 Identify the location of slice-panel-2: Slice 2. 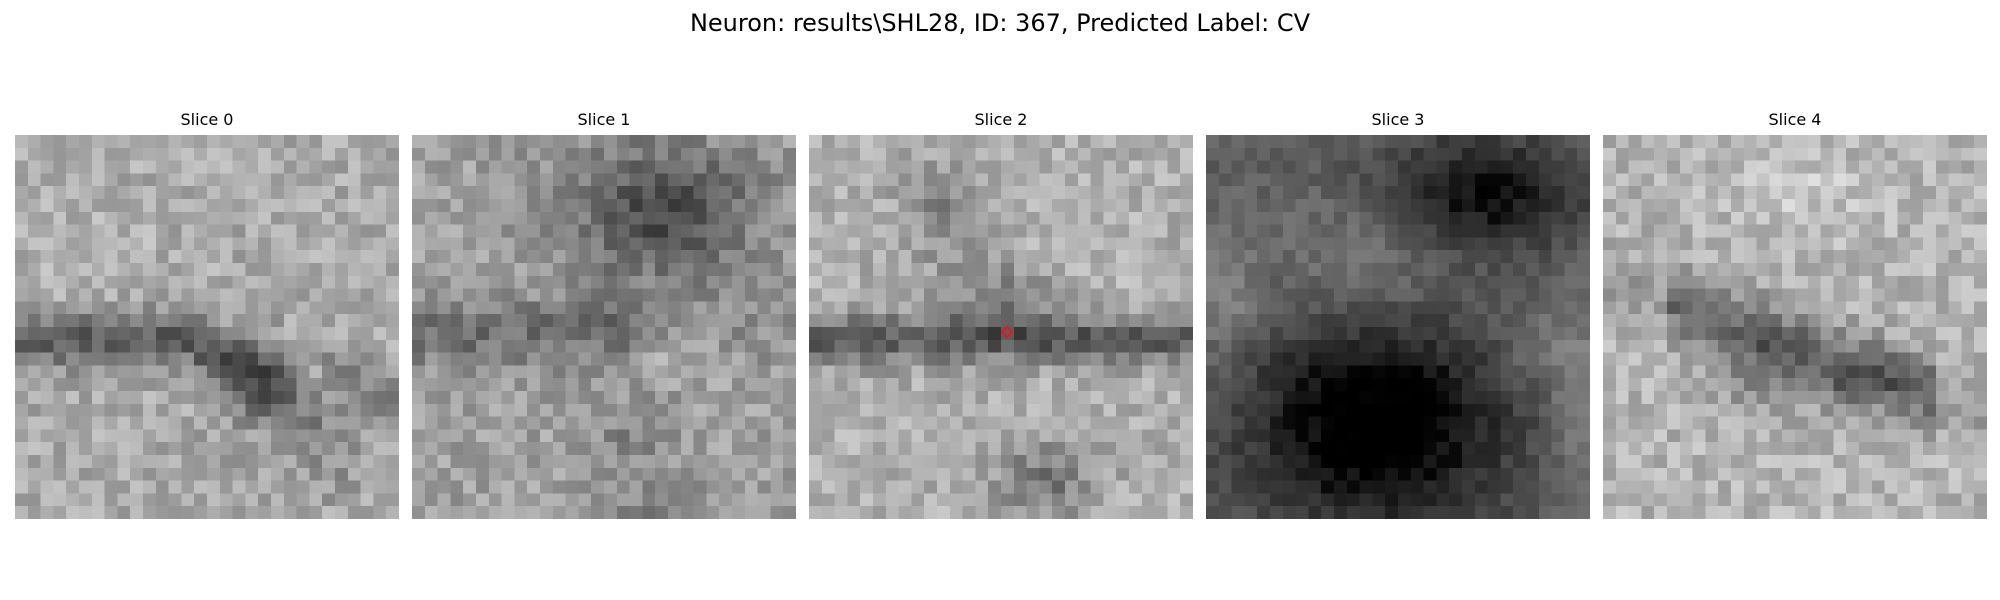
(1001, 314).